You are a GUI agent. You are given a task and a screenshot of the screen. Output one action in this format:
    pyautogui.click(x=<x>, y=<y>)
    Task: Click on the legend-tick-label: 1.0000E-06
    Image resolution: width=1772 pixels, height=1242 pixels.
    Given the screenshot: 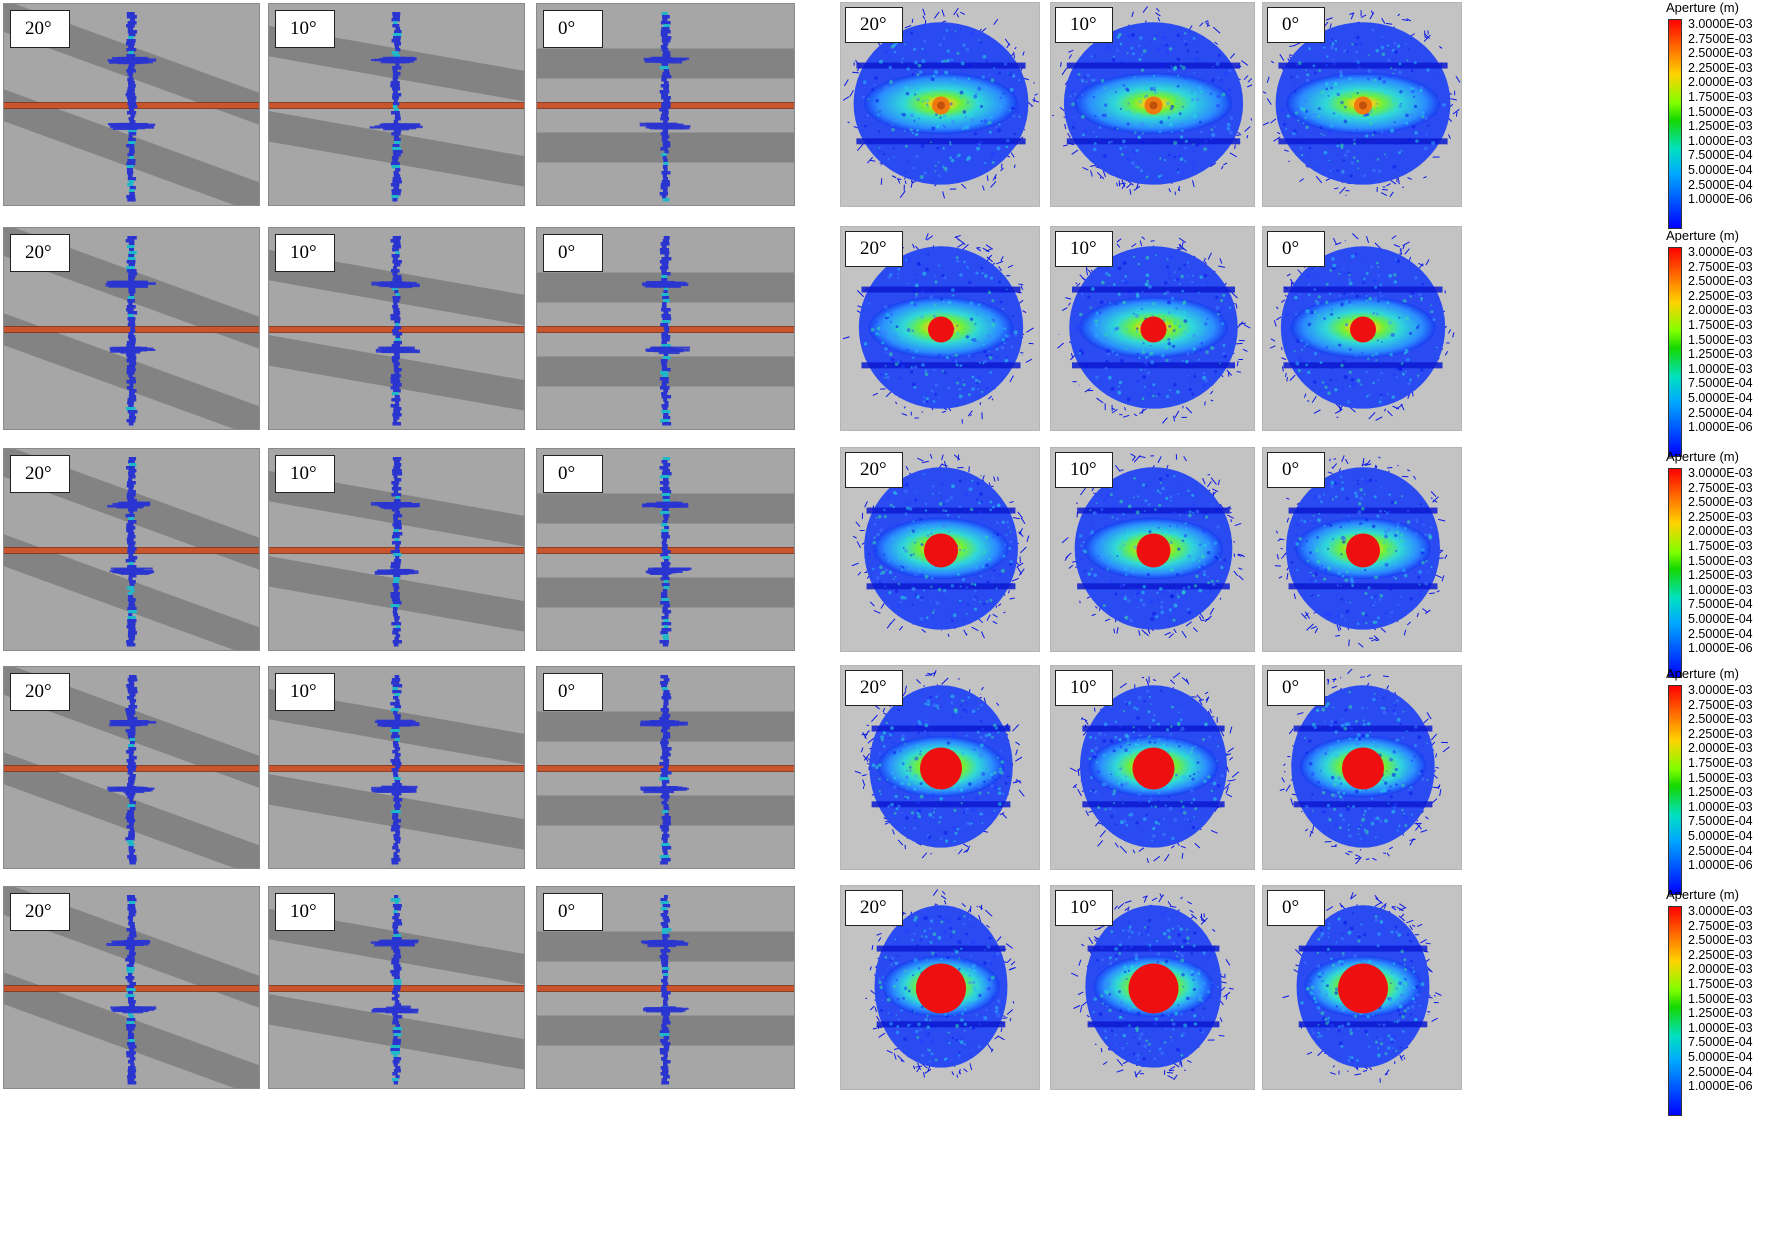 What is the action you would take?
    pyautogui.click(x=1720, y=199)
    